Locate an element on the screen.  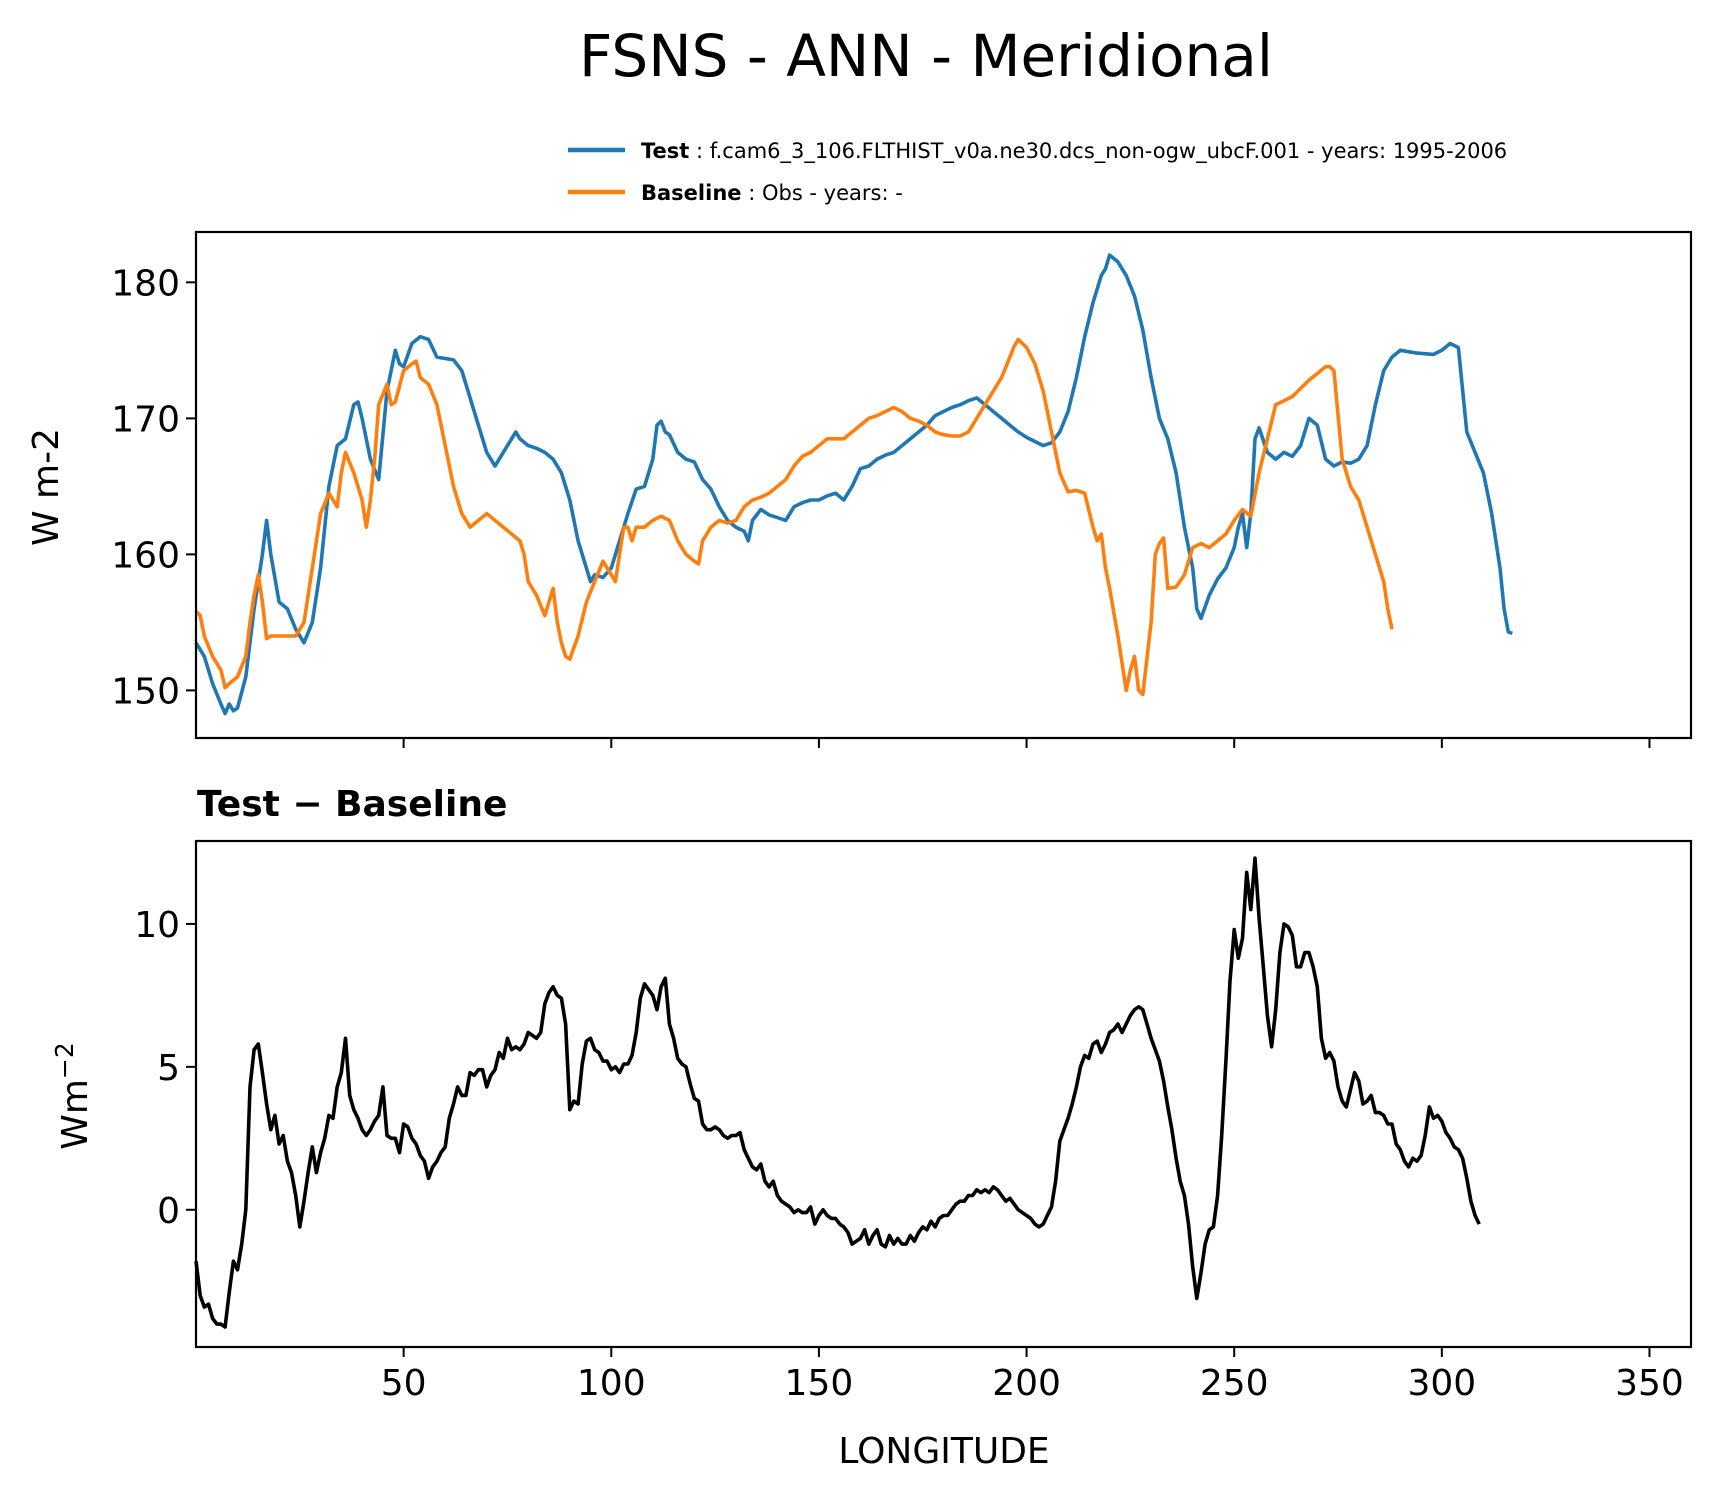
bottom-ytick-label-5: 5 is located at coordinates (168, 1068).